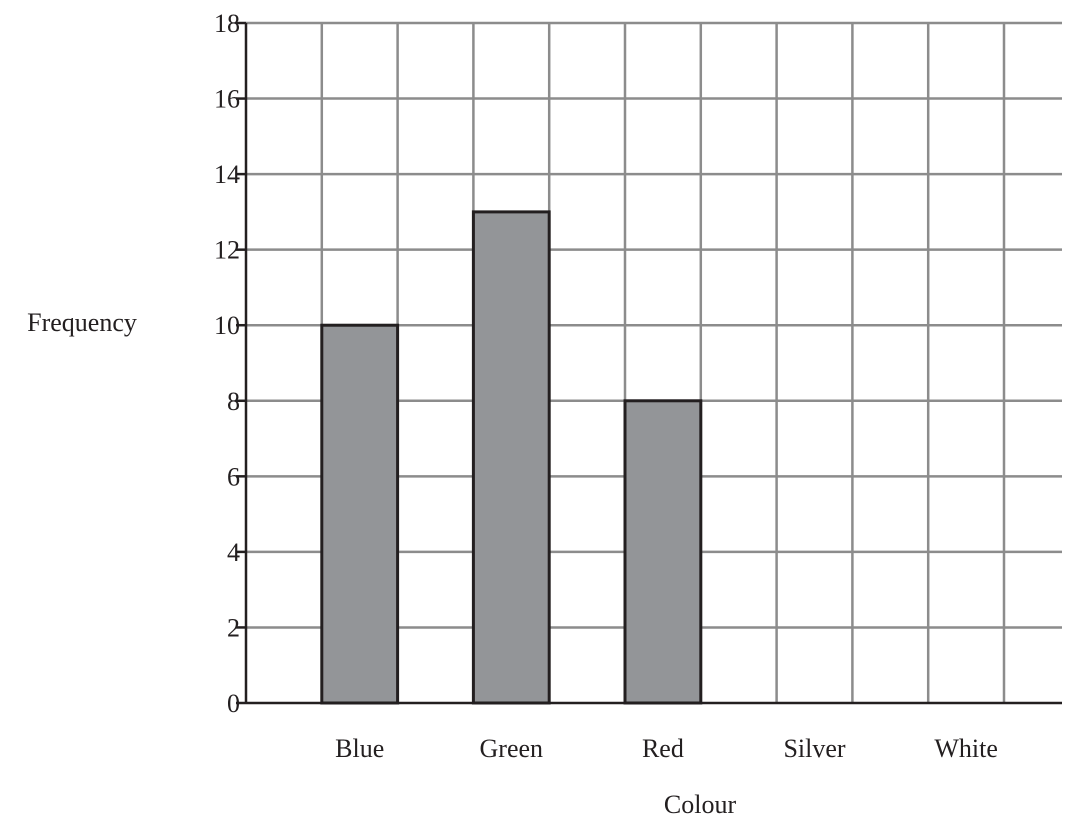 This screenshot has height=821, width=1066. What do you see at coordinates (233, 401) in the screenshot?
I see `y-tick-label: 8` at bounding box center [233, 401].